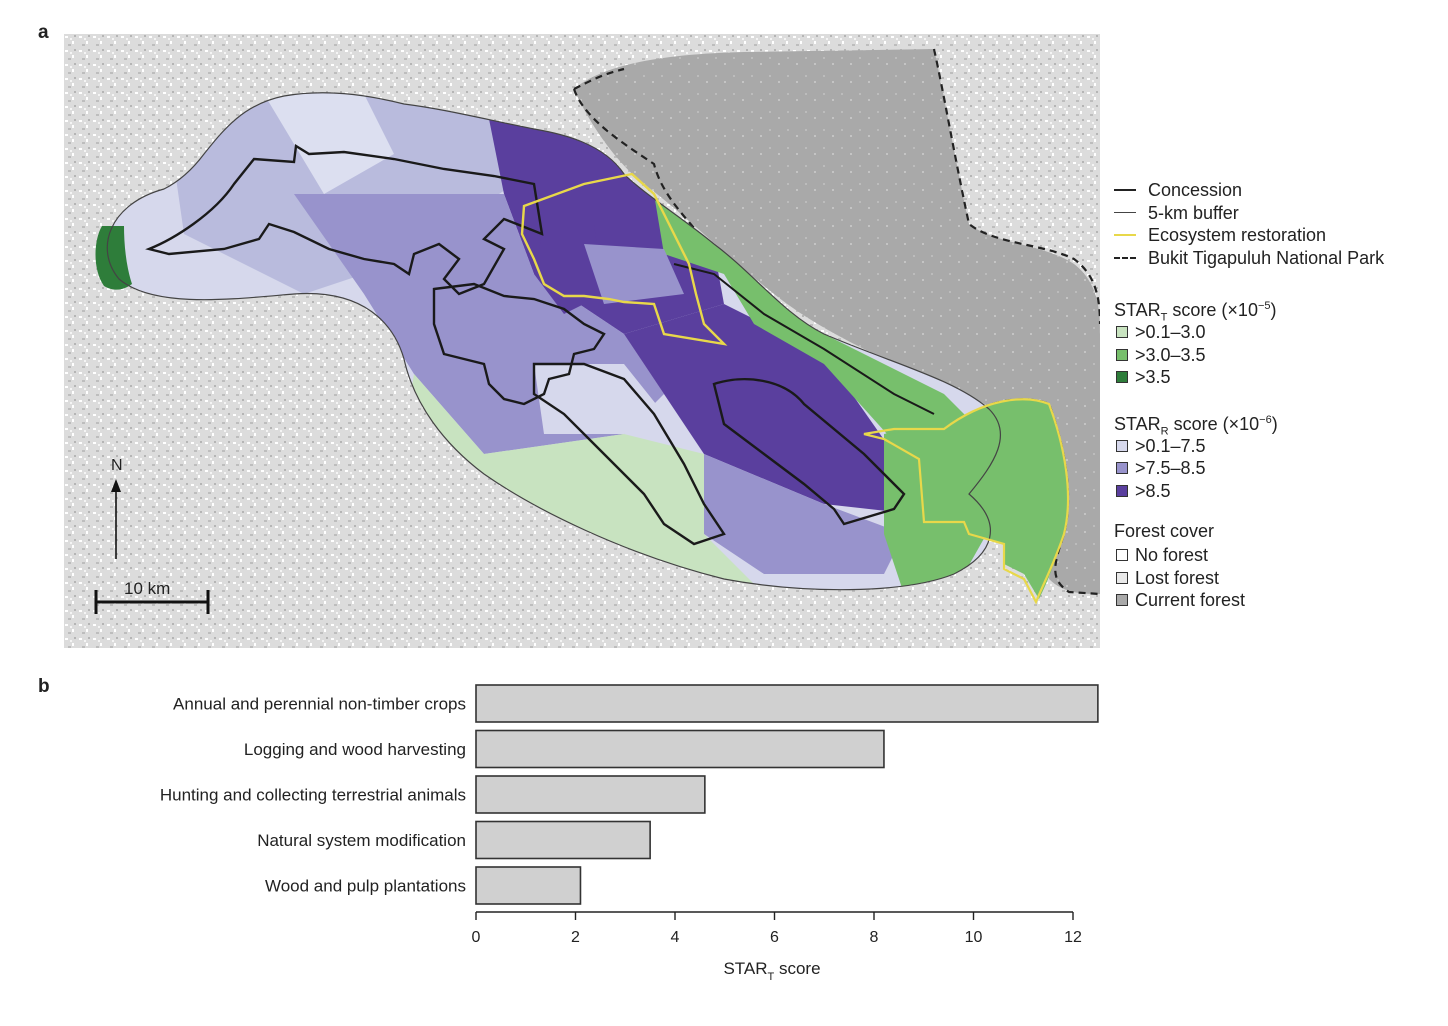  Describe the element at coordinates (1195, 190) in the screenshot. I see `legend-line-label: Concession` at that location.